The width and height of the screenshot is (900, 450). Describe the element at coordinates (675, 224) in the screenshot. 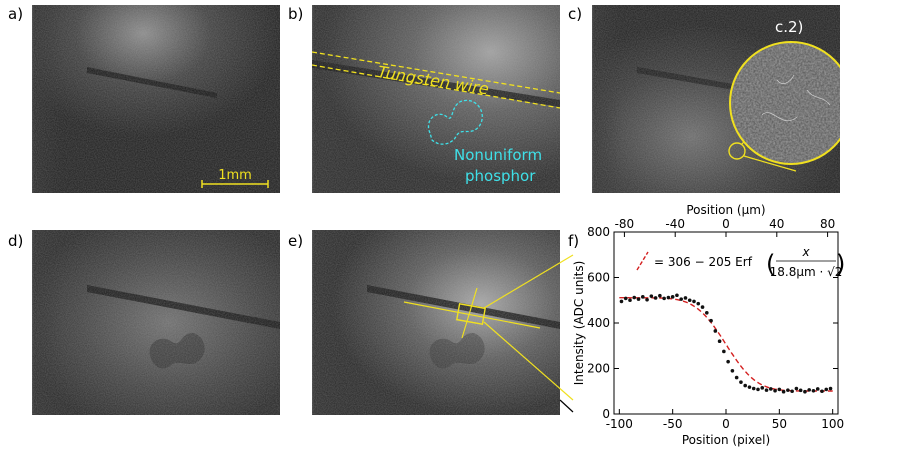

I see `x2-tick-label-1: -40` at that location.